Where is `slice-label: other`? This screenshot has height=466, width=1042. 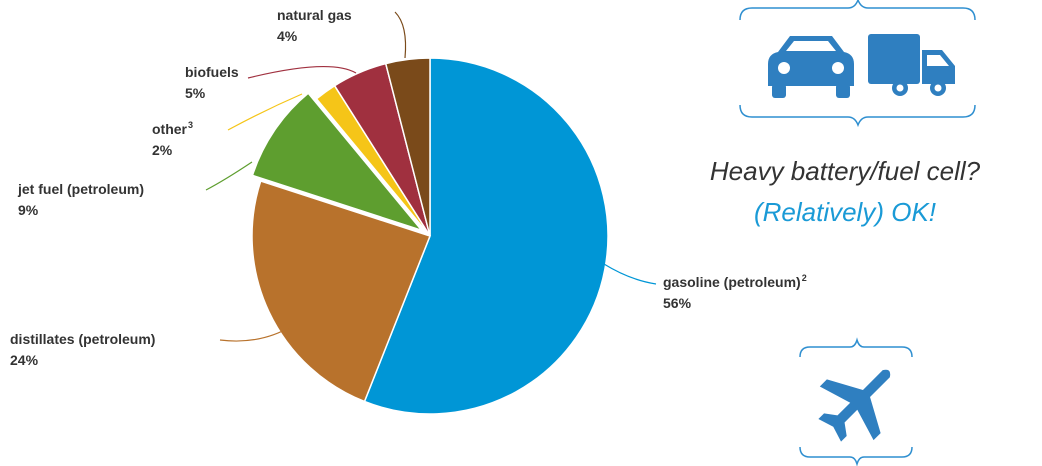
slice-label: other is located at coordinates (170, 129).